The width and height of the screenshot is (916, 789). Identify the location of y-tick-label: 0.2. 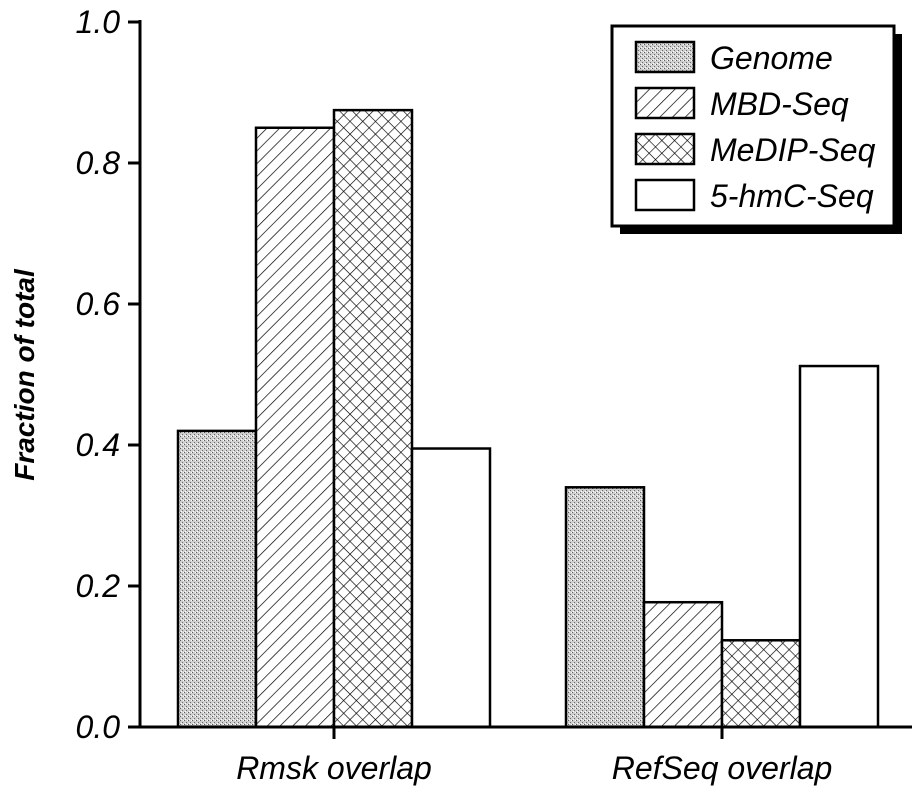
(98, 586).